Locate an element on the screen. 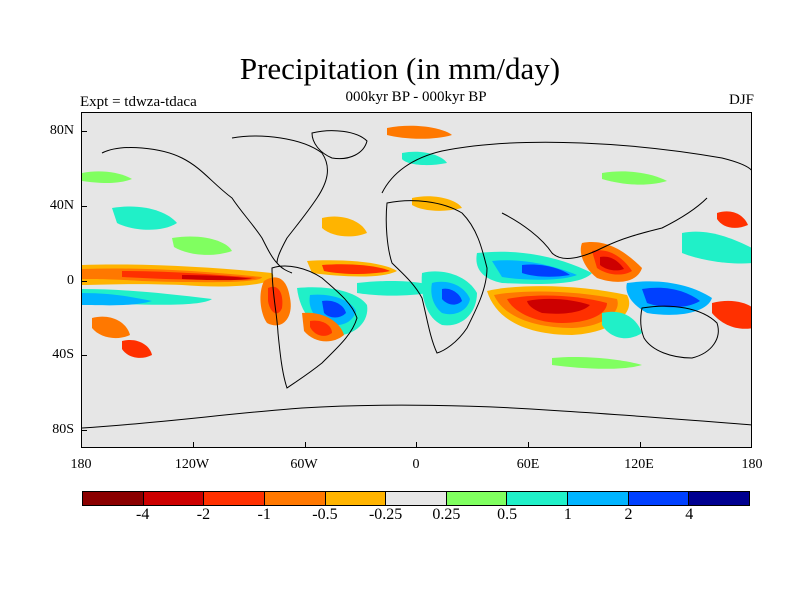 The image size is (800, 600). colorbar-label: 2 is located at coordinates (628, 514).